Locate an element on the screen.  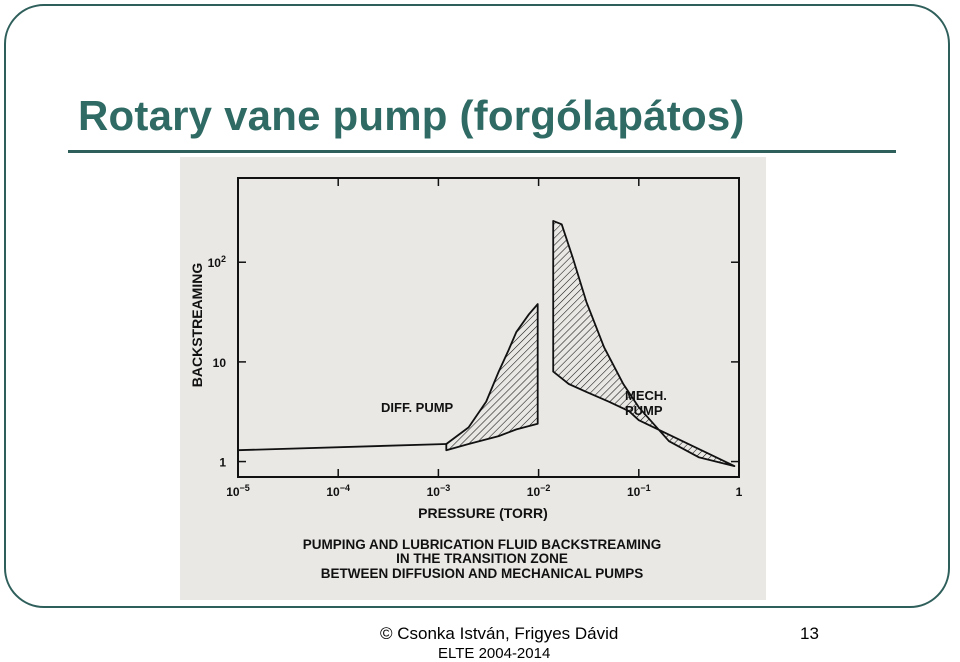
x-tick-label-5: 1 is located at coordinates (739, 492).